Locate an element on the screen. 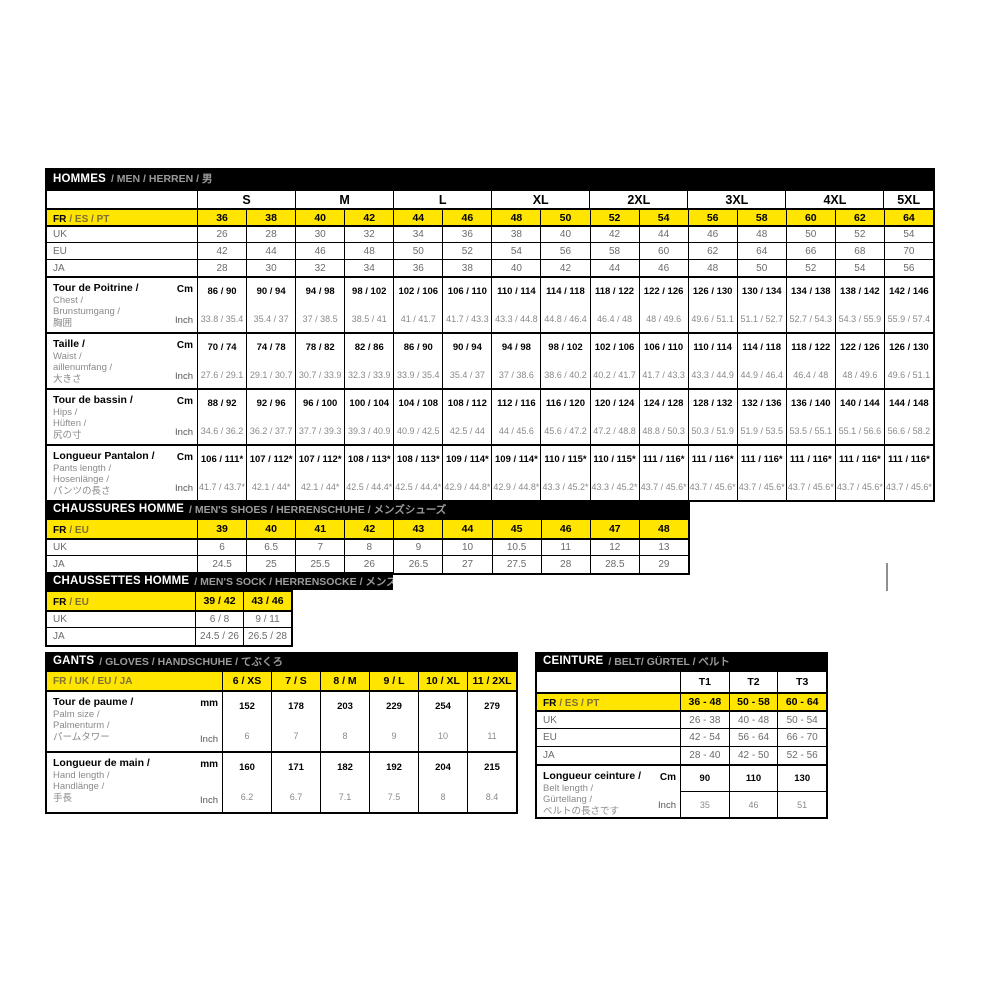 The image size is (1005, 1005). chest-cm-cell: 110 / 114 is located at coordinates (515, 291).